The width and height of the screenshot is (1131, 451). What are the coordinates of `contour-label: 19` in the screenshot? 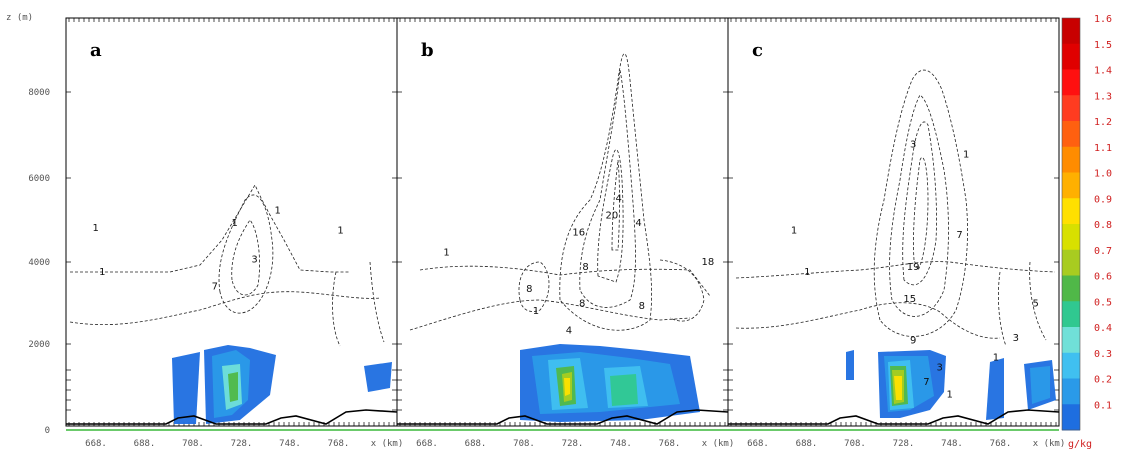 It's located at (913, 267).